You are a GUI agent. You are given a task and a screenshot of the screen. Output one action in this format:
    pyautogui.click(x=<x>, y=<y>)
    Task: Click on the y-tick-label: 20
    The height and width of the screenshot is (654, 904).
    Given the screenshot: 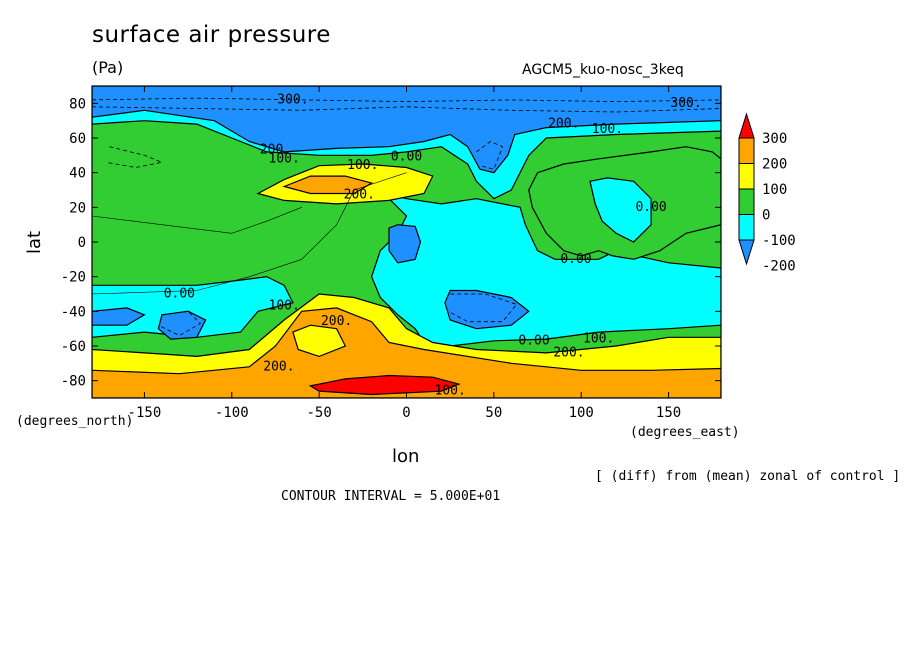 What is the action you would take?
    pyautogui.click(x=77, y=208)
    